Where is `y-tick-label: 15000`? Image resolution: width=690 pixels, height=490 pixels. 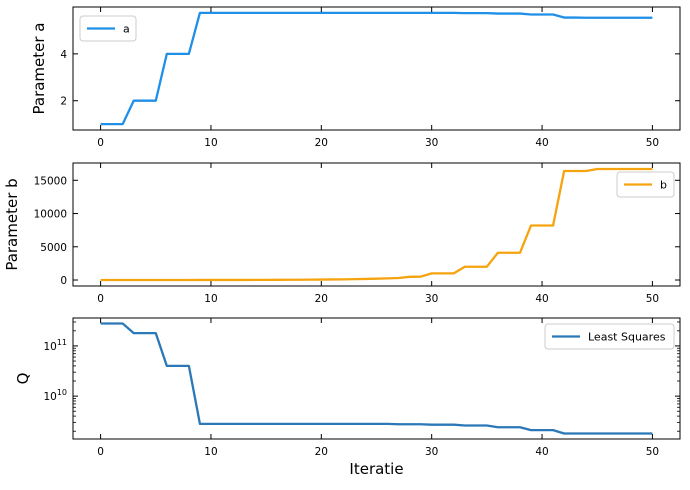
y-tick-label: 15000 is located at coordinates (50, 181).